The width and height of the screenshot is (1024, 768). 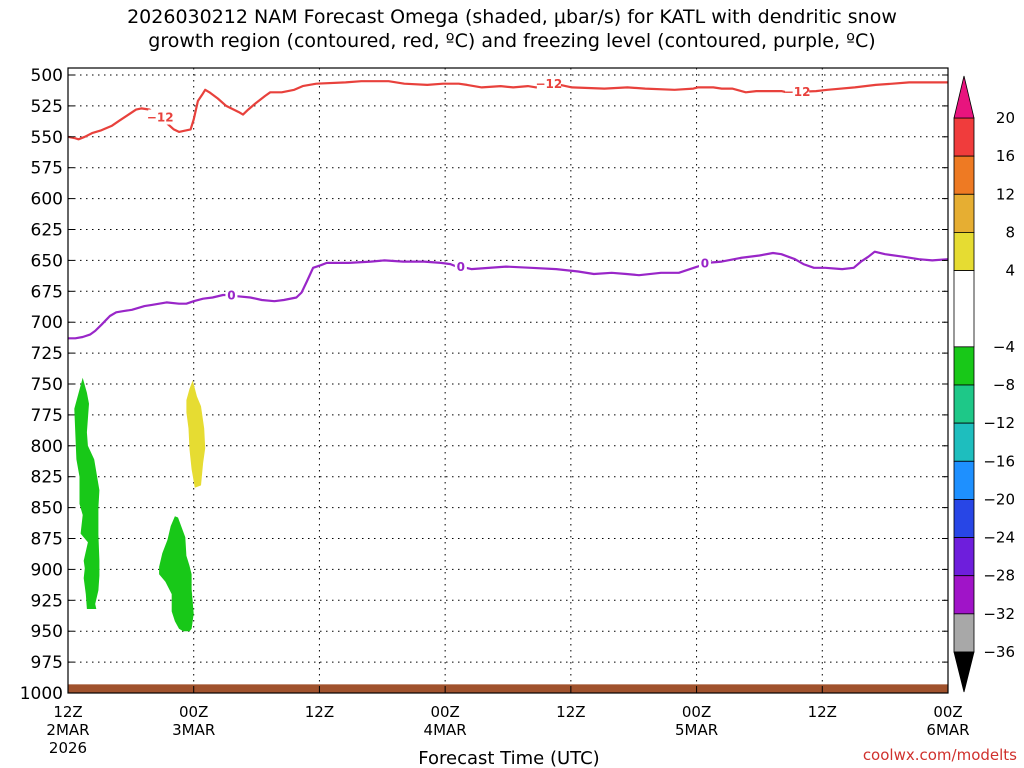 What do you see at coordinates (1004, 347) in the screenshot?
I see `colorbar-label: −4` at bounding box center [1004, 347].